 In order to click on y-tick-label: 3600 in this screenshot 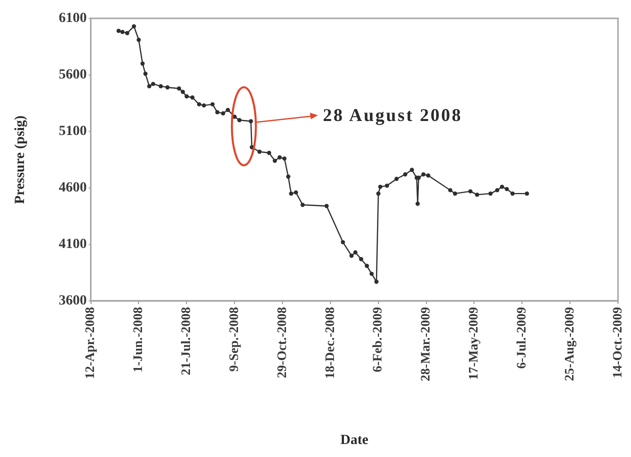, I will do `click(72, 301)`.